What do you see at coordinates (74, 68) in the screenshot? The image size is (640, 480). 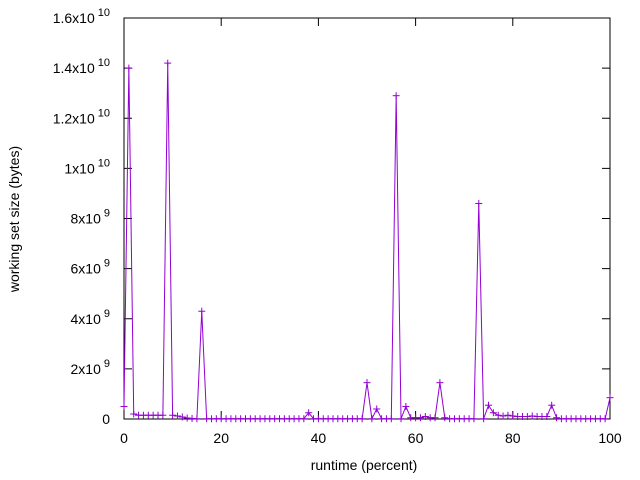 I see `y-tick-mantissa: 1.4x10` at bounding box center [74, 68].